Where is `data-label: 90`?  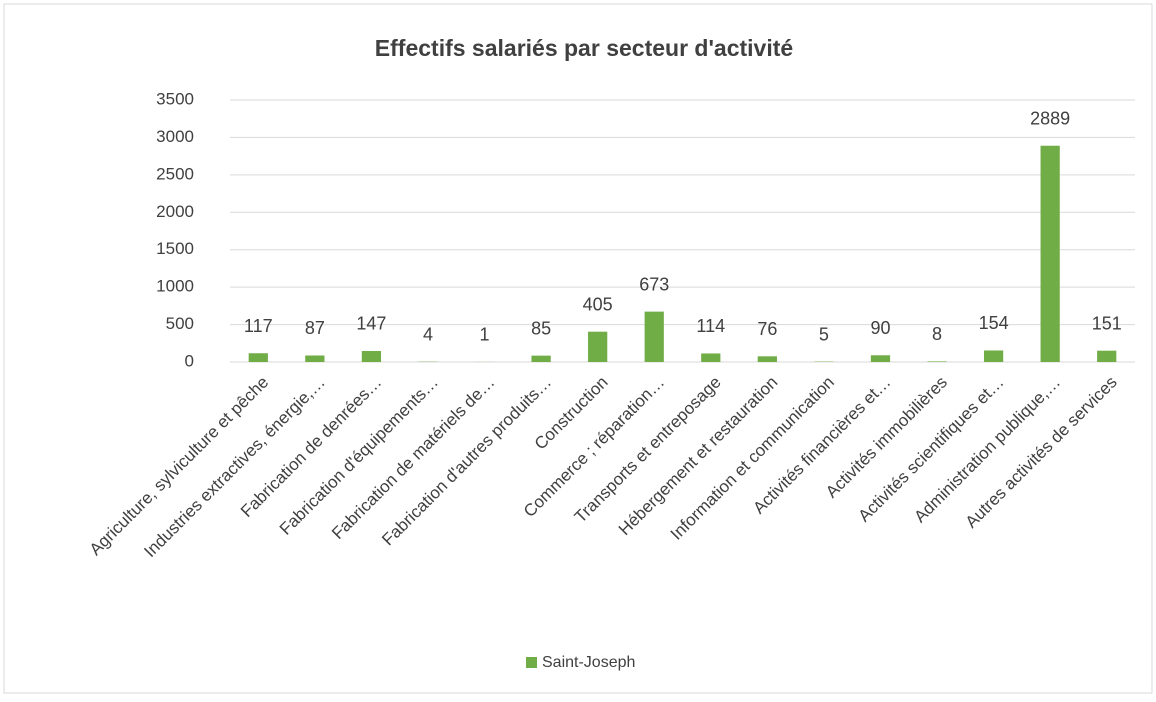 data-label: 90 is located at coordinates (880, 328).